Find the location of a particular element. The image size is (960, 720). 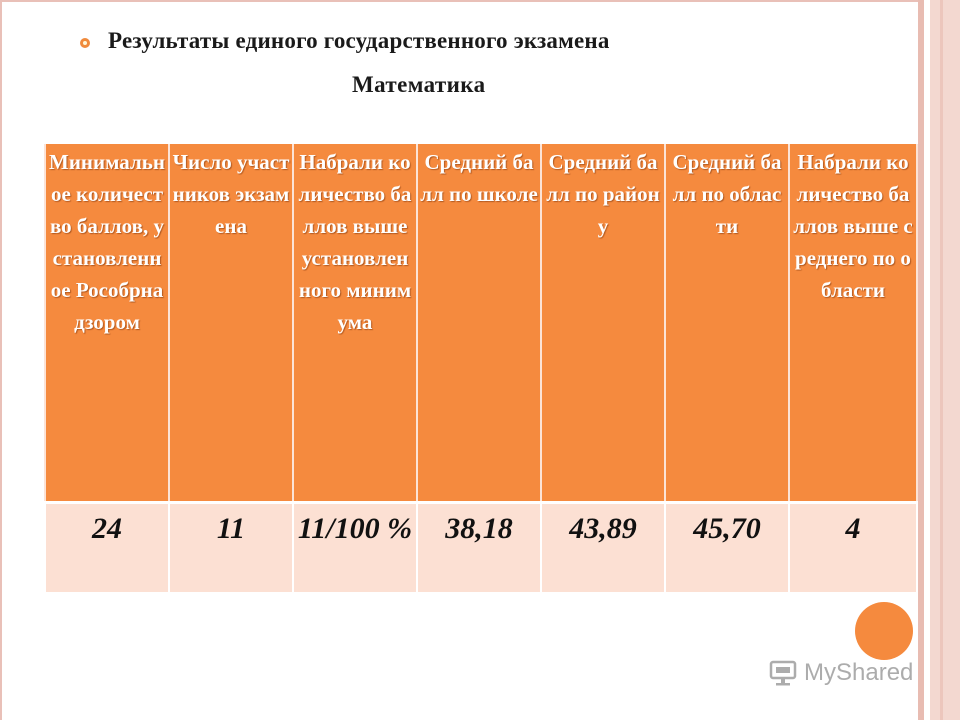

watermark: MyShared is located at coordinates (840, 673).